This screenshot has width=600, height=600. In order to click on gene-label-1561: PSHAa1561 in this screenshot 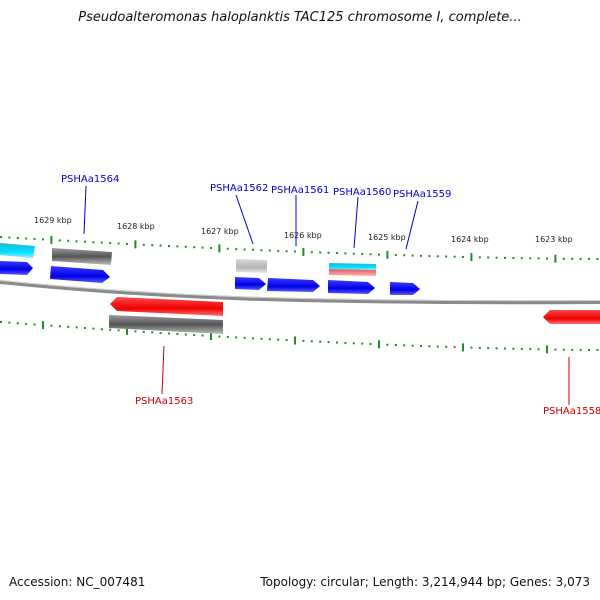, I will do `click(300, 190)`.